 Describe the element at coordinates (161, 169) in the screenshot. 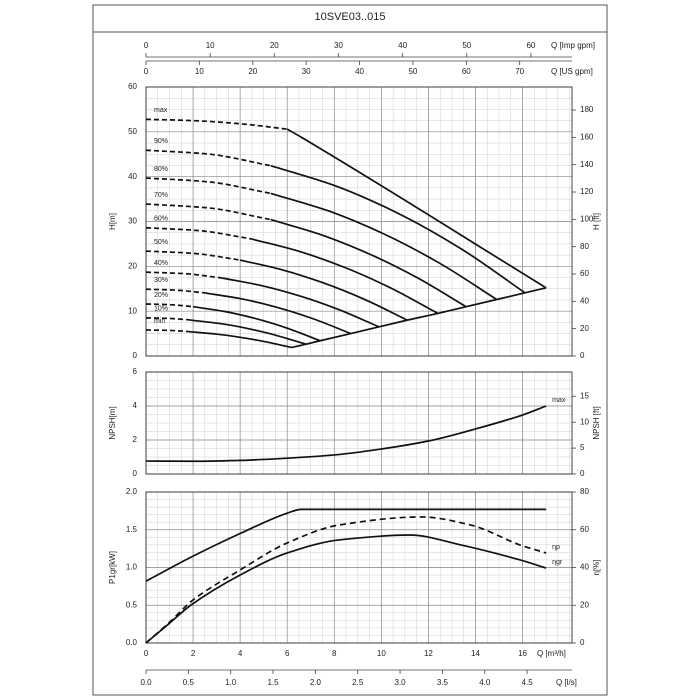

I see `curve-label: 80%` at that location.